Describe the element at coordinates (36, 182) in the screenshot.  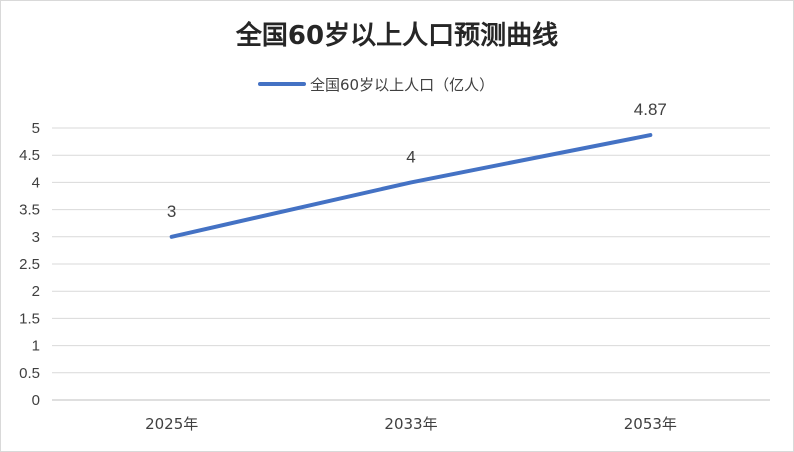
I see `y-tick-label: 4` at that location.